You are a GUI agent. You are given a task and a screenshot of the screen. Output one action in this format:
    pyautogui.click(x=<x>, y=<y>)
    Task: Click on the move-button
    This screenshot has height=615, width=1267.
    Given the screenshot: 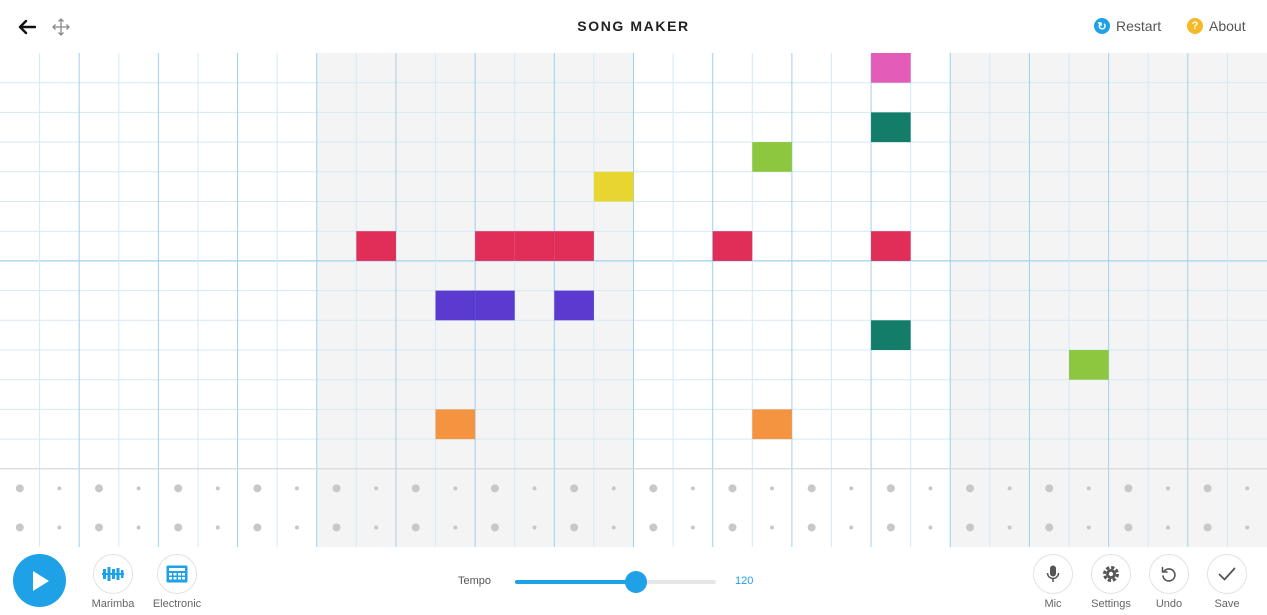 What is the action you would take?
    pyautogui.click(x=61, y=27)
    